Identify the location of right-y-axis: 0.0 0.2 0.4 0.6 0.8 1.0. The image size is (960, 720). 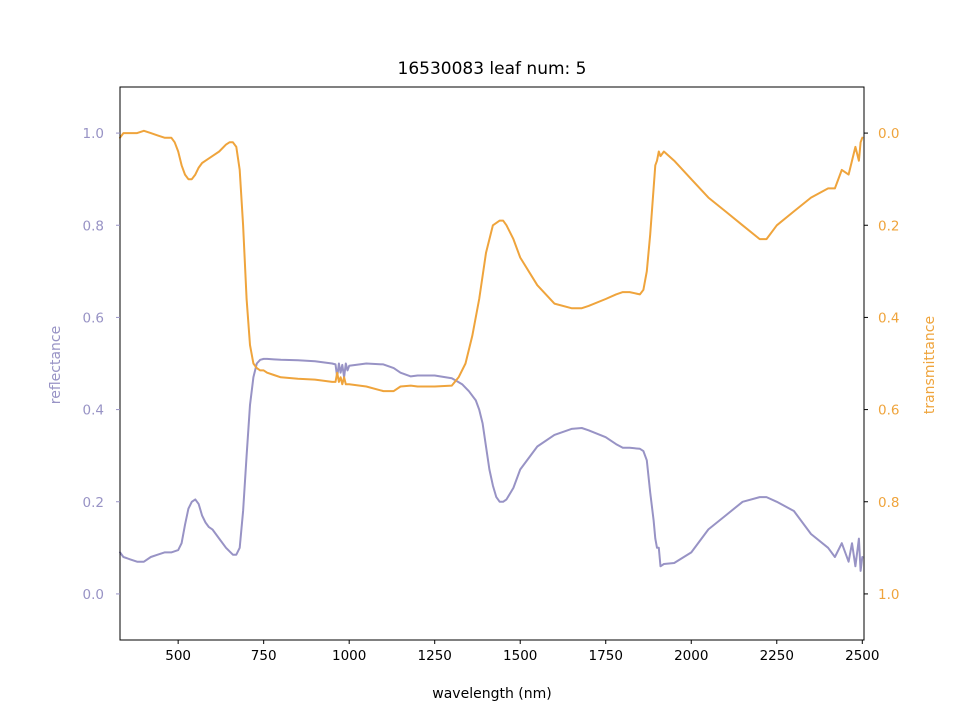
(881, 364).